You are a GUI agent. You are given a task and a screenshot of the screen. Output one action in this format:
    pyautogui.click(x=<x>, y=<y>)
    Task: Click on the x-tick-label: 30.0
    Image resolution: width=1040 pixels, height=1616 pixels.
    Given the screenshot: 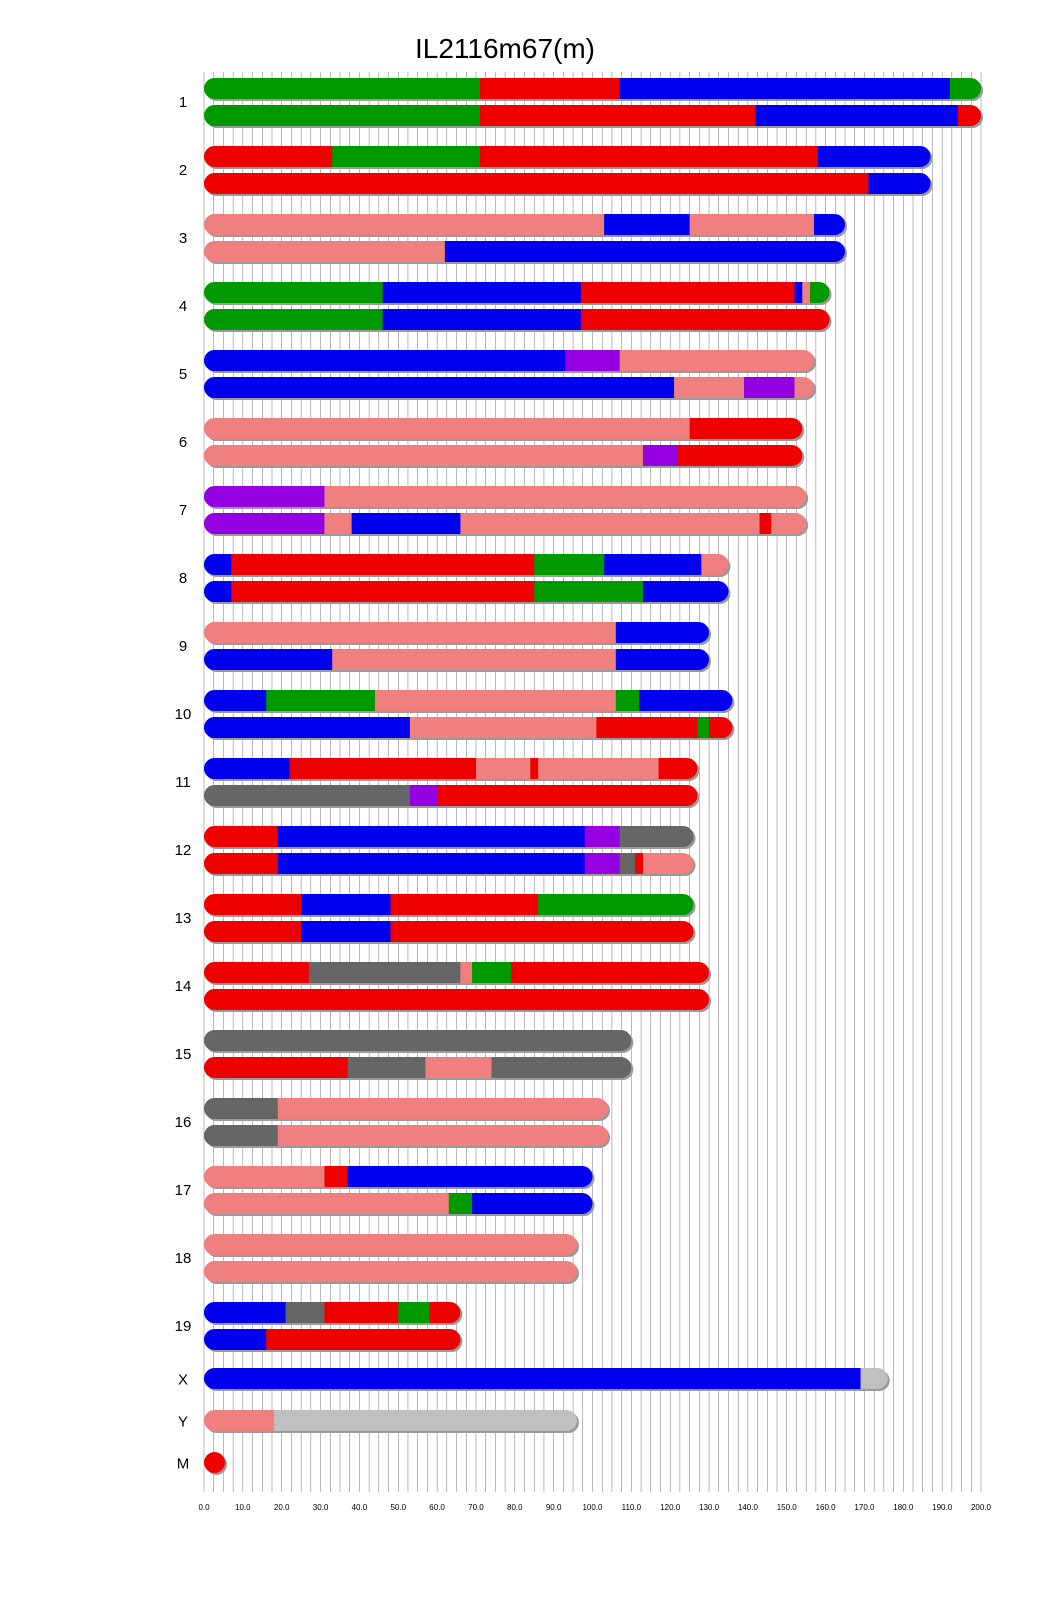 What is the action you would take?
    pyautogui.click(x=321, y=1507)
    